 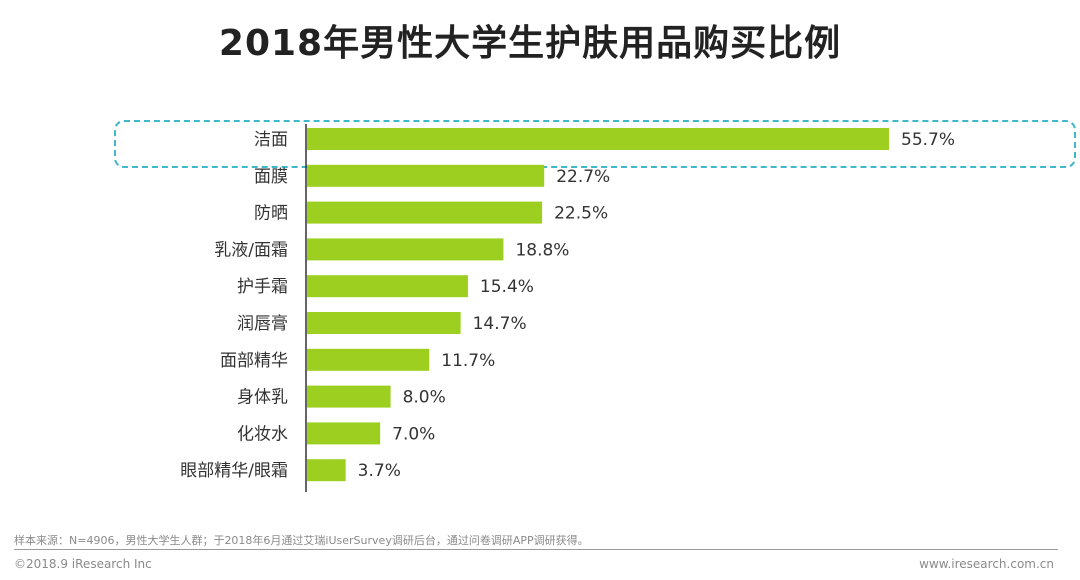 I want to click on value-label: 3.7%, so click(x=379, y=471).